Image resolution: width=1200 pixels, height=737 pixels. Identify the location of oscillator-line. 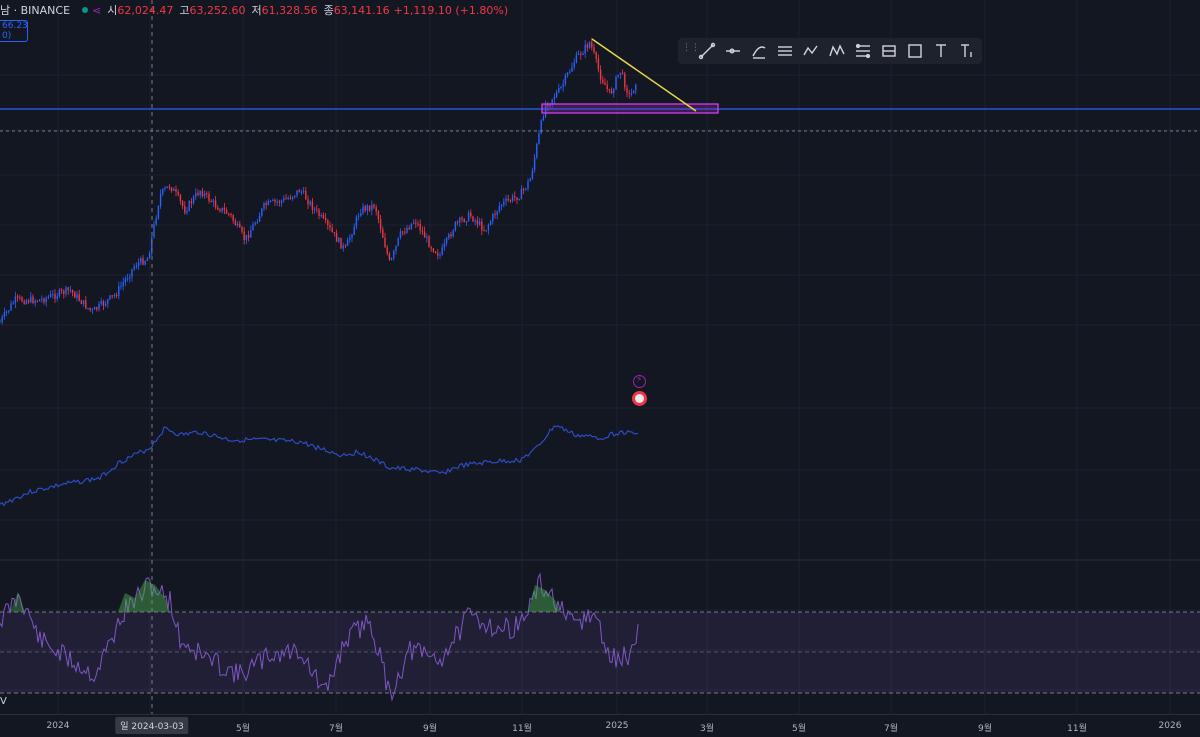
(319, 637).